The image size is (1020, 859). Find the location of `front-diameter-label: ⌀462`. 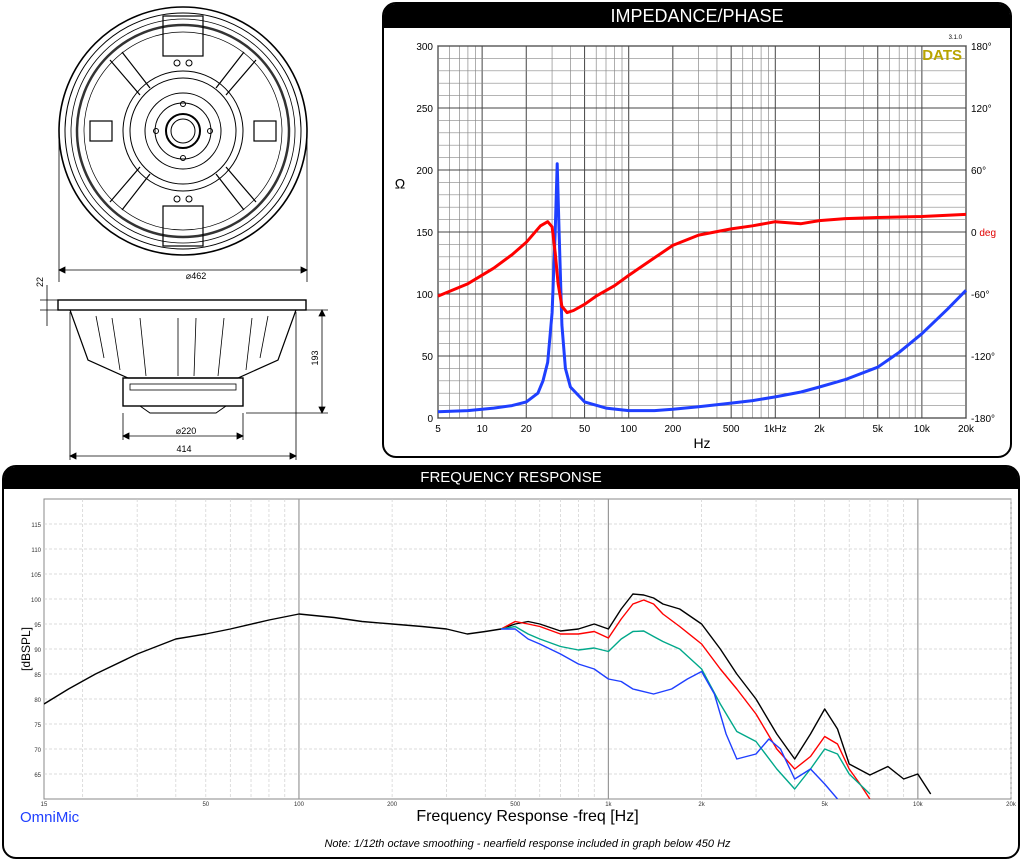

front-diameter-label: ⌀462 is located at coordinates (196, 276).